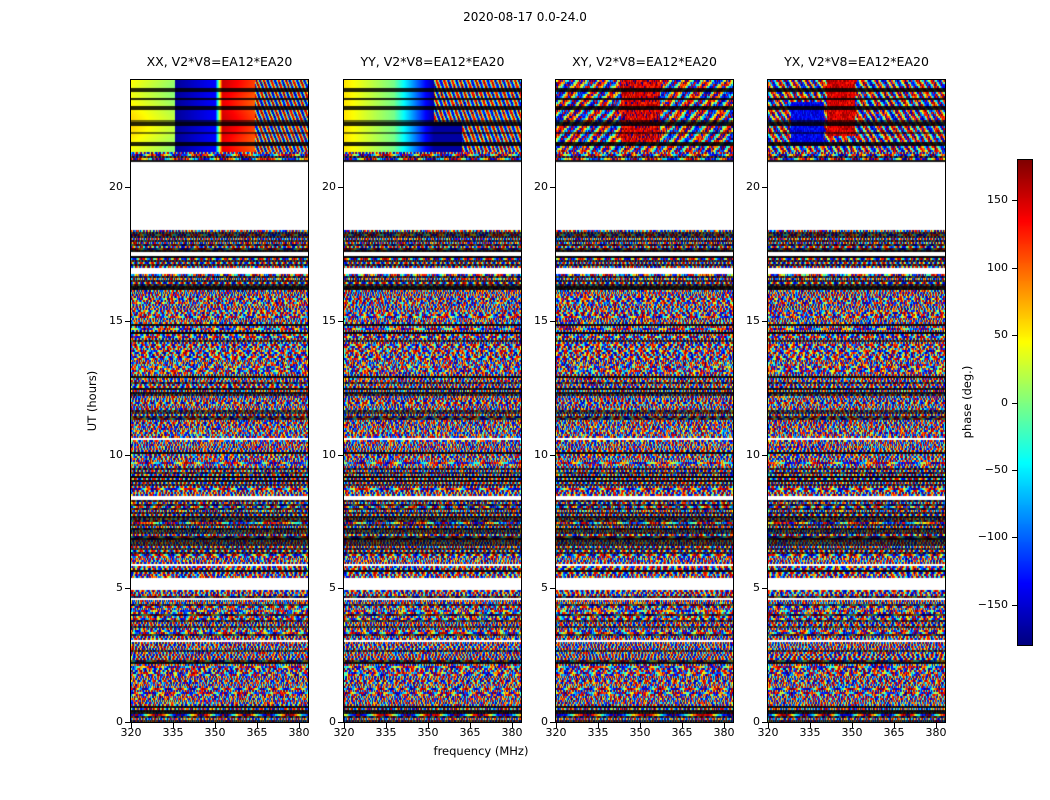 This screenshot has width=1050, height=800. I want to click on colorbar-tick-label: 100, so click(997, 267).